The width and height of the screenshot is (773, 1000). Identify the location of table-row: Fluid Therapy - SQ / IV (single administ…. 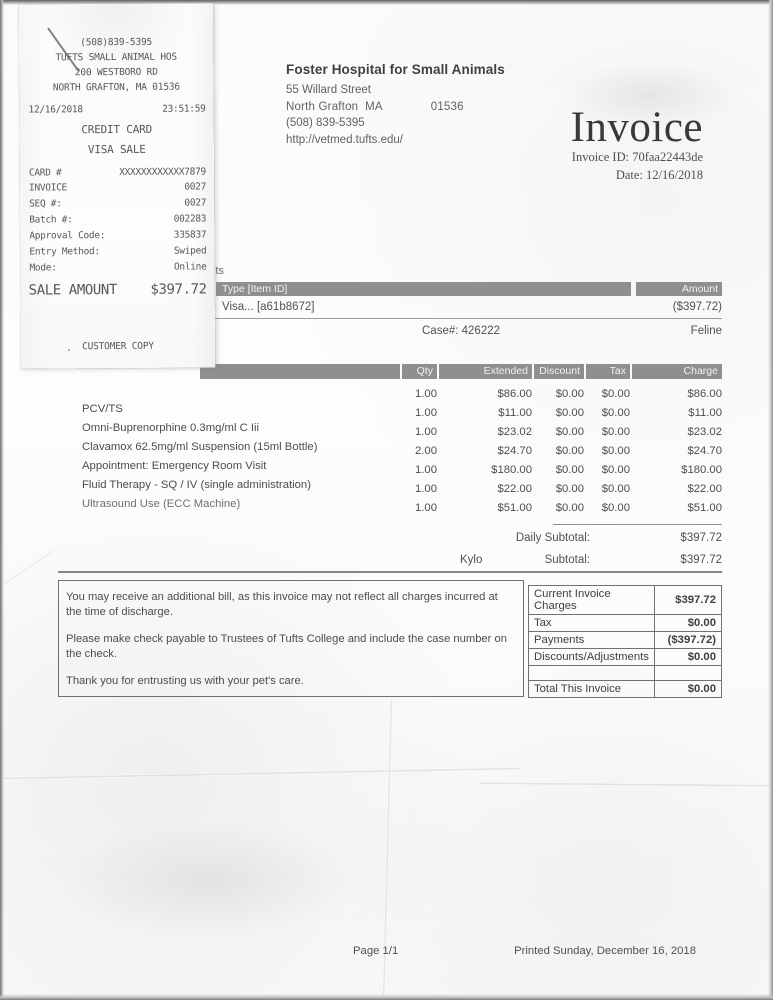
(196, 485).